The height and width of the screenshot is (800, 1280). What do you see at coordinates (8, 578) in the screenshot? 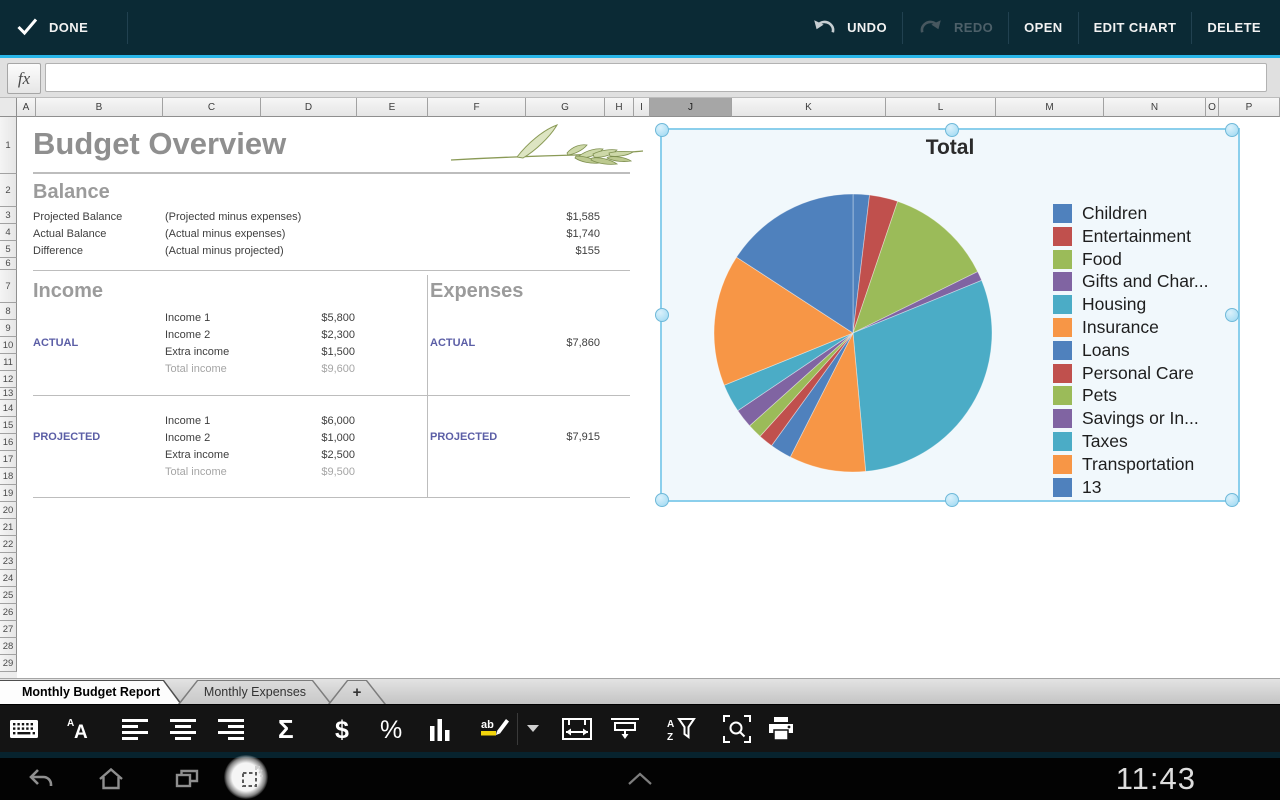
I see `row-header-24: 24` at bounding box center [8, 578].